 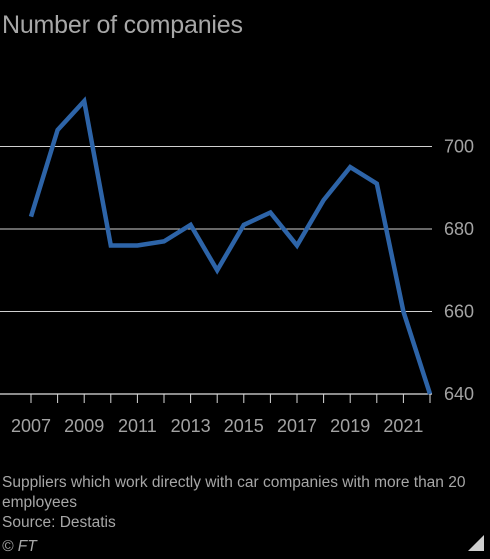 I want to click on x-tick-label-2015: 2015, so click(x=244, y=426).